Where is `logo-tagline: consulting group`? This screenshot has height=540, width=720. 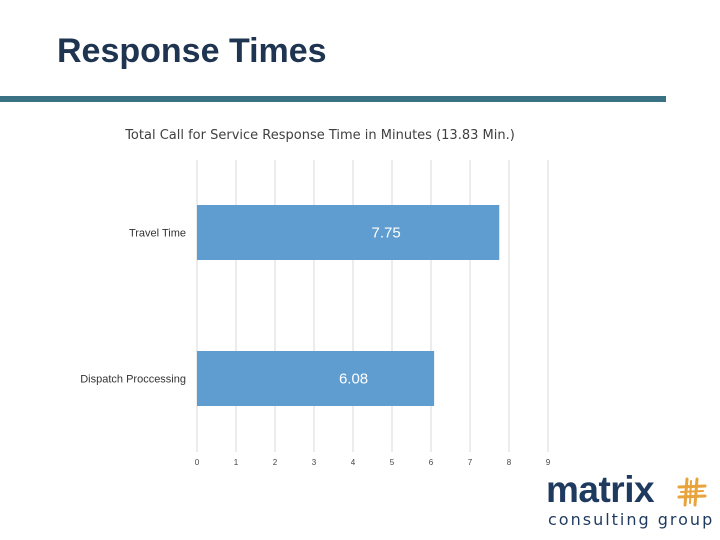
logo-tagline: consulting group is located at coordinates (631, 519).